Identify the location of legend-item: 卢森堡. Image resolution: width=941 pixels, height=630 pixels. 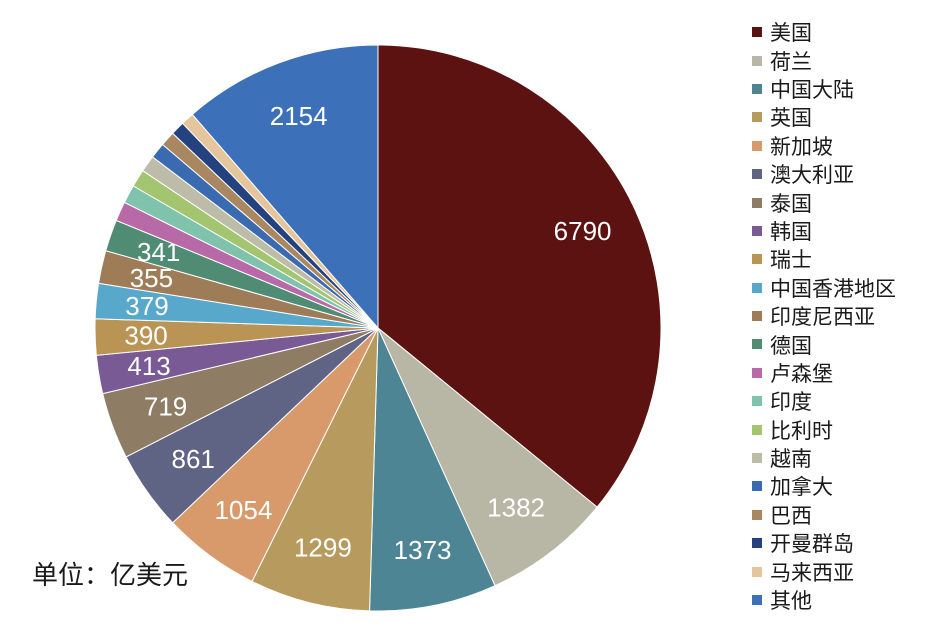
(824, 373).